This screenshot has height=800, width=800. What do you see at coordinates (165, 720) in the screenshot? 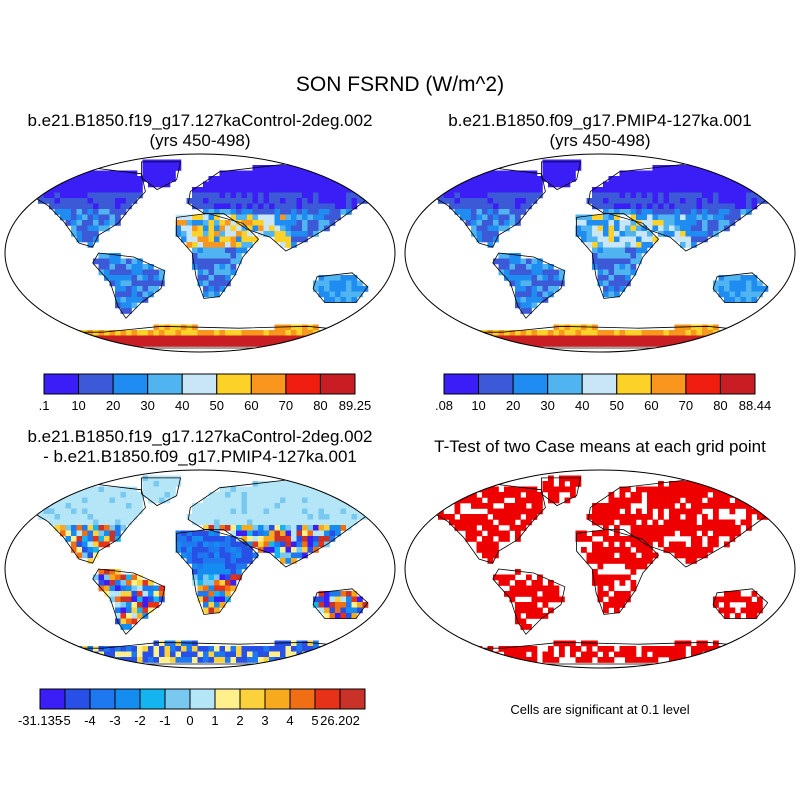
I see `colorbar-label: -1` at bounding box center [165, 720].